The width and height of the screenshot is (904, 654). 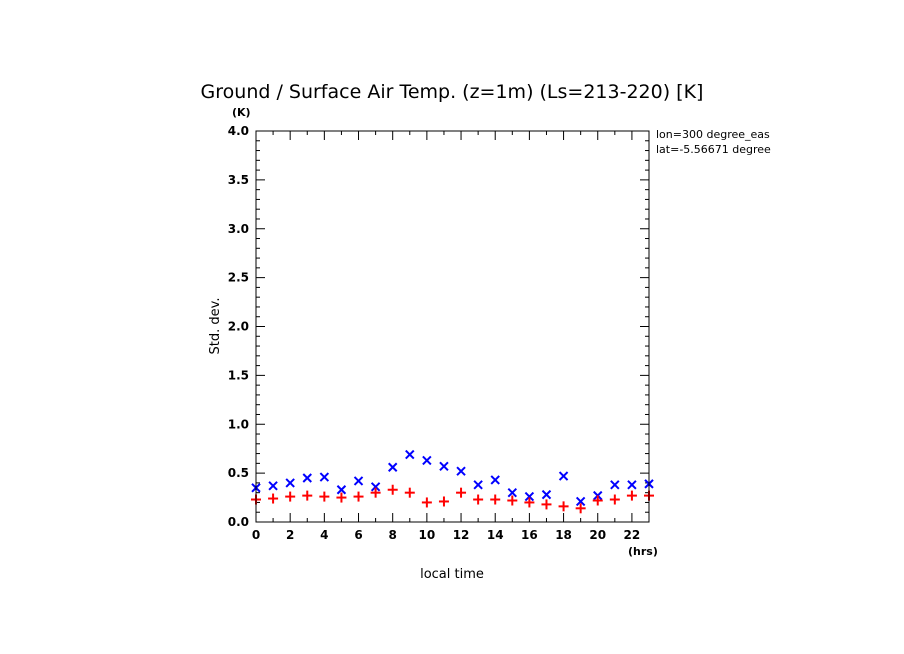 What do you see at coordinates (238, 131) in the screenshot?
I see `y-tick-label: 4.0` at bounding box center [238, 131].